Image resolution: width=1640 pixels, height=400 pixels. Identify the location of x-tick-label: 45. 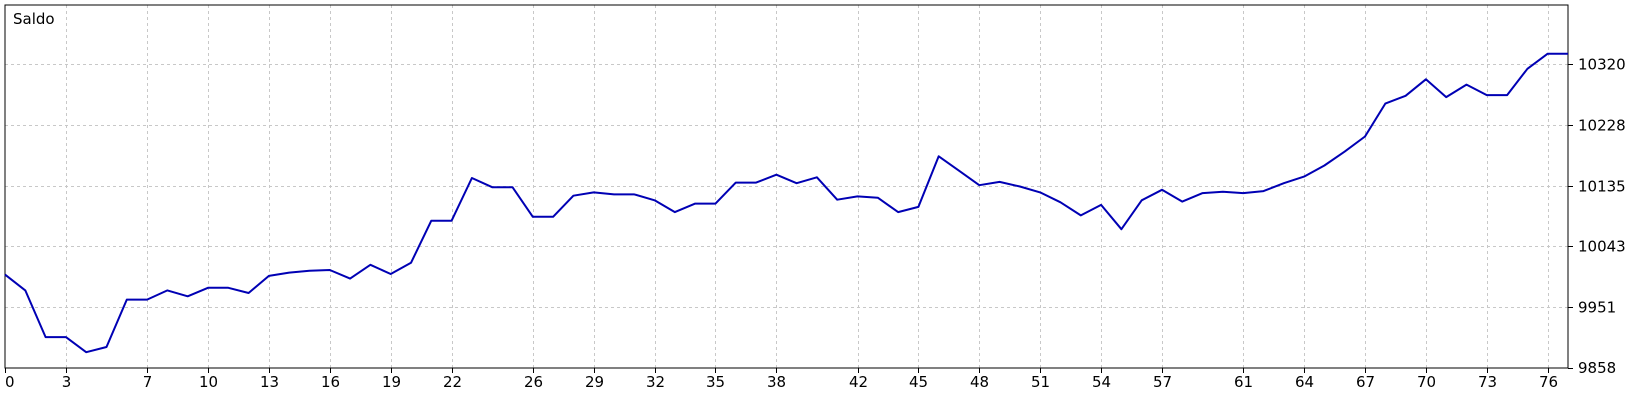
(918, 382).